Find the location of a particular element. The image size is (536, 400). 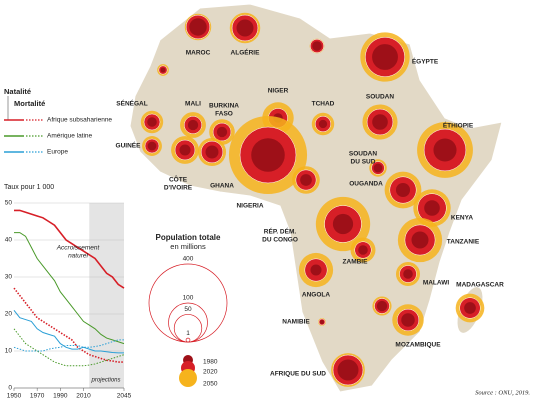

country-label: AFRIQUE DU SUD is located at coordinates (298, 374).